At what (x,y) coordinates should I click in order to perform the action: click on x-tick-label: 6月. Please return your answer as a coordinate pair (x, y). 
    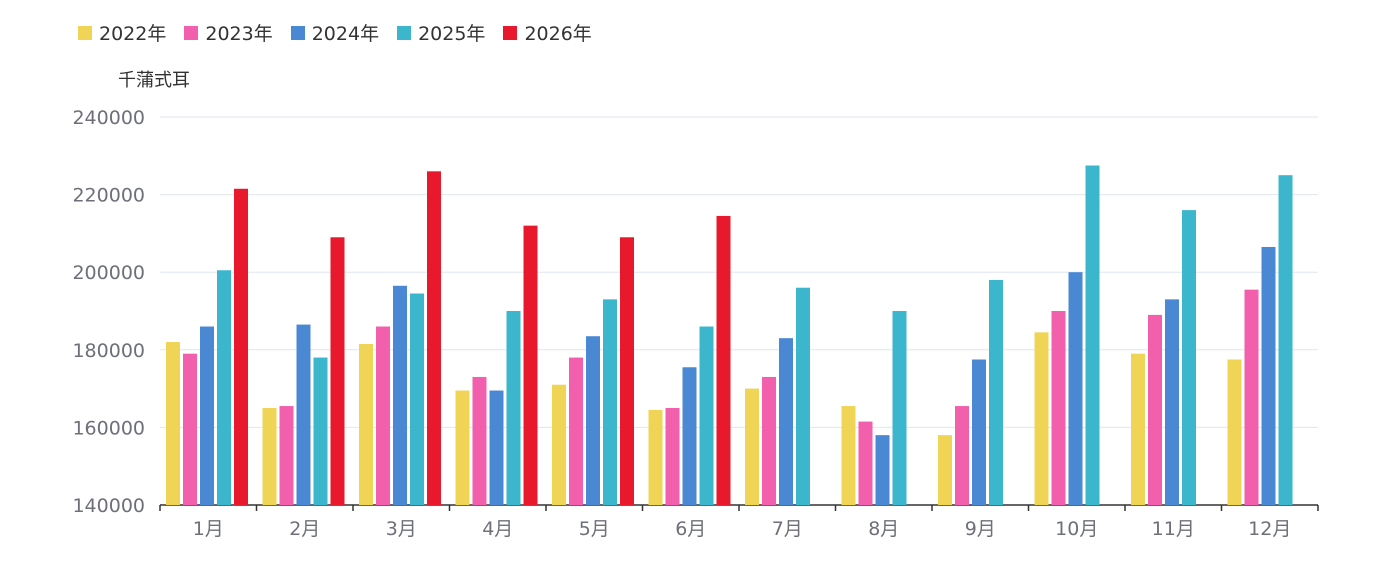
    Looking at the image, I should click on (690, 529).